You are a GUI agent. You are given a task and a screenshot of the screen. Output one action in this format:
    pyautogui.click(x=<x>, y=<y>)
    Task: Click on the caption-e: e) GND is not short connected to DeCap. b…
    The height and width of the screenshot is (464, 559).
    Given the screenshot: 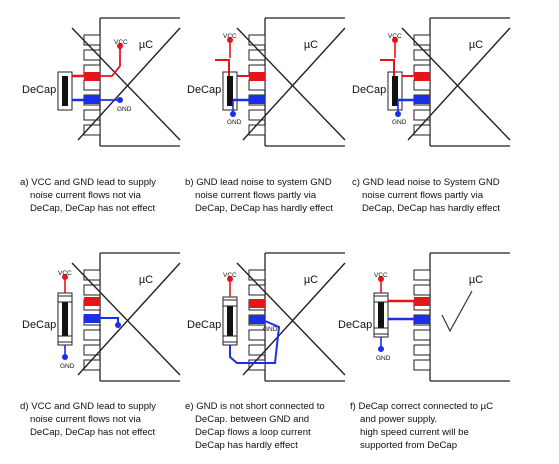 What is the action you would take?
    pyautogui.click(x=255, y=426)
    